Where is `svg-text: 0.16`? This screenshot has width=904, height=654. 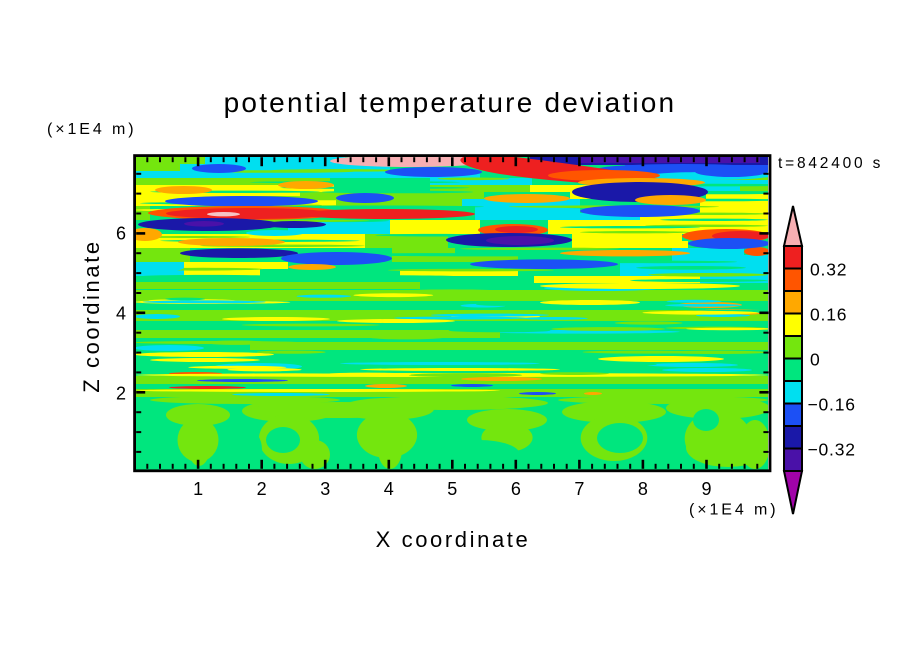
svg-text: 0.16 is located at coordinates (828, 315).